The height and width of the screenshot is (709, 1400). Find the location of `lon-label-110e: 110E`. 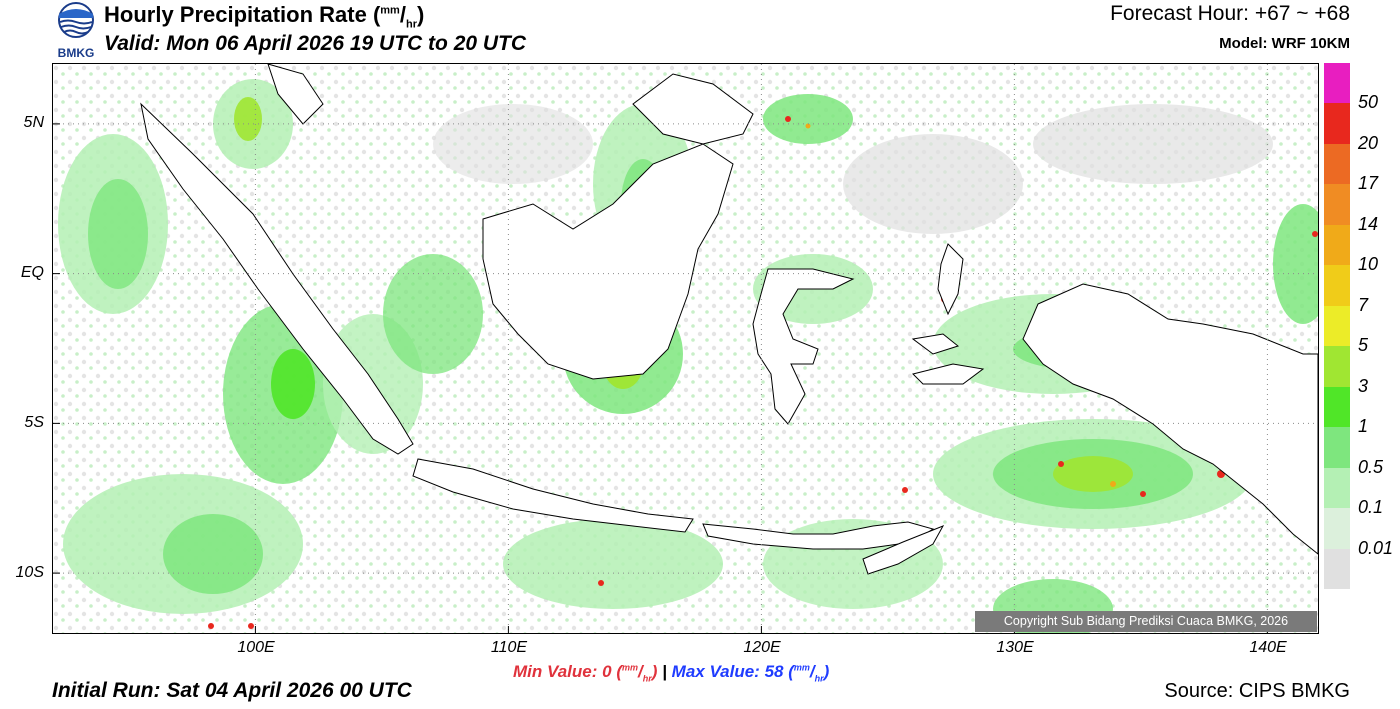

lon-label-110e: 110E is located at coordinates (509, 647).